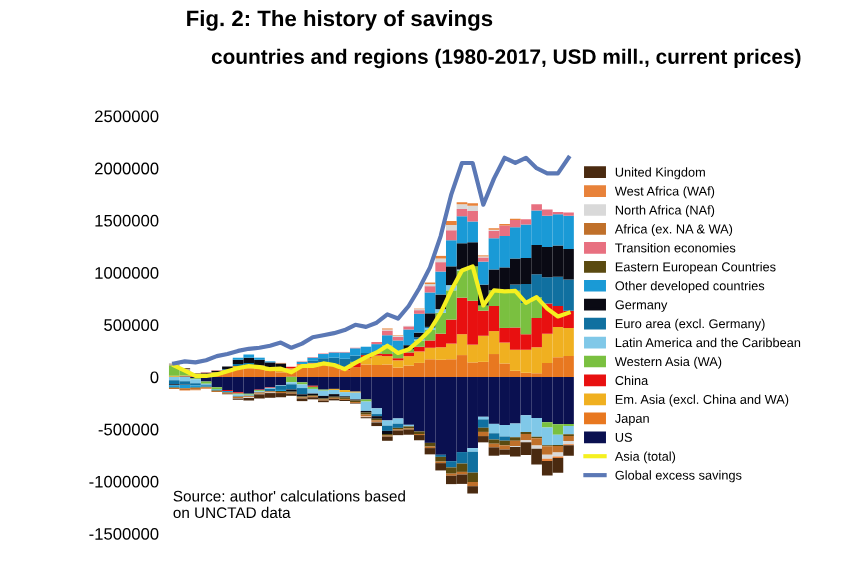  Describe the element at coordinates (127, 116) in the screenshot. I see `y-tick-label: 2500000` at that location.